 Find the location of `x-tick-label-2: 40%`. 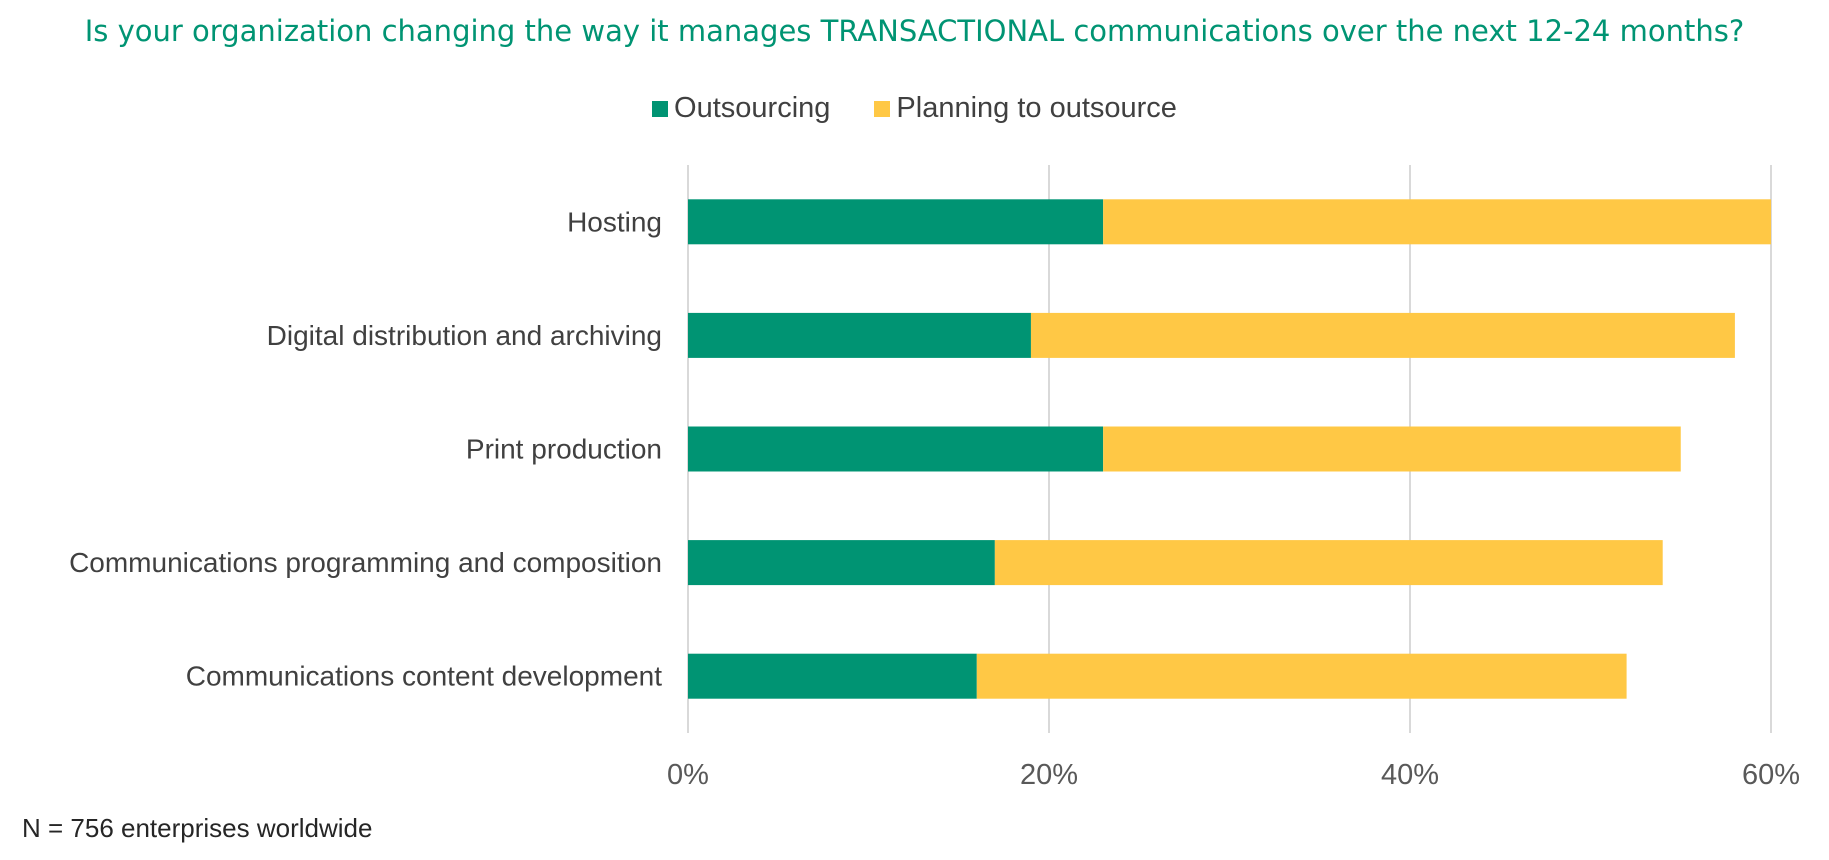

x-tick-label-2: 40% is located at coordinates (1410, 775).